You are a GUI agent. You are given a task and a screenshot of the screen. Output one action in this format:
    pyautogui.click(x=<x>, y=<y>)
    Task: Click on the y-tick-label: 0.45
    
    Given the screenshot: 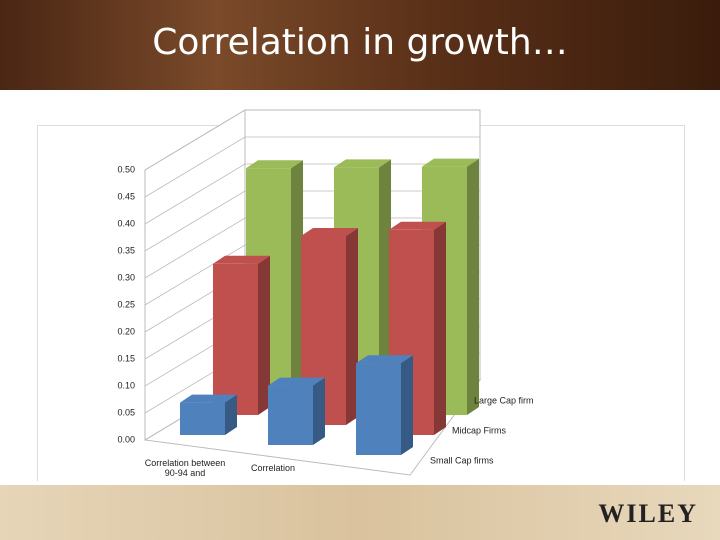 What is the action you would take?
    pyautogui.click(x=126, y=196)
    